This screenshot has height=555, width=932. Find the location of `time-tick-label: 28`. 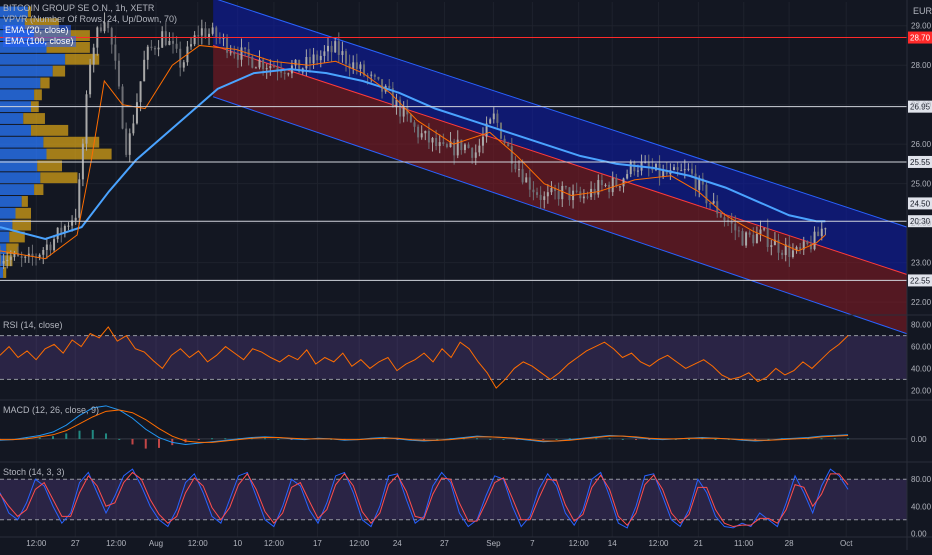

time-tick-label: 28 is located at coordinates (789, 543).